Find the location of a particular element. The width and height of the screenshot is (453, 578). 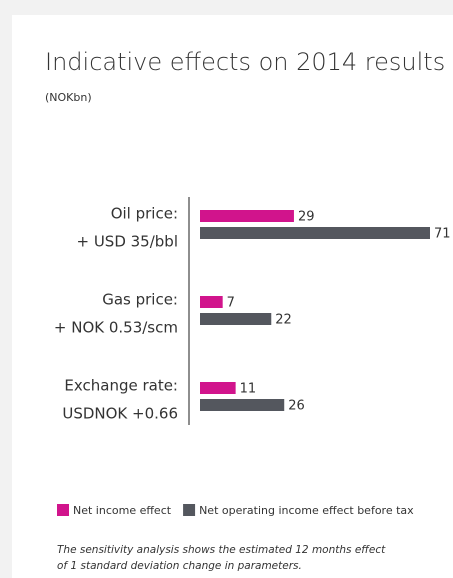

value-label: 7 is located at coordinates (231, 303).